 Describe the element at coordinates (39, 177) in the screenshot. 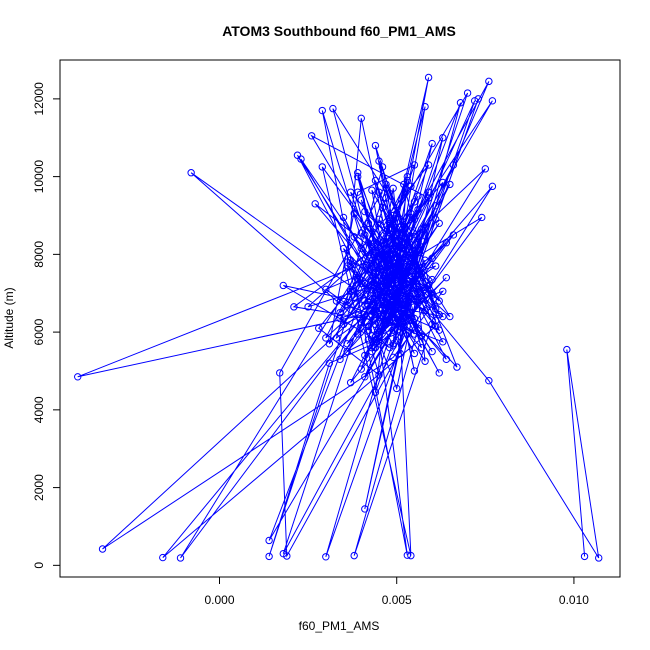

I see `y-tick-label: 10000` at that location.